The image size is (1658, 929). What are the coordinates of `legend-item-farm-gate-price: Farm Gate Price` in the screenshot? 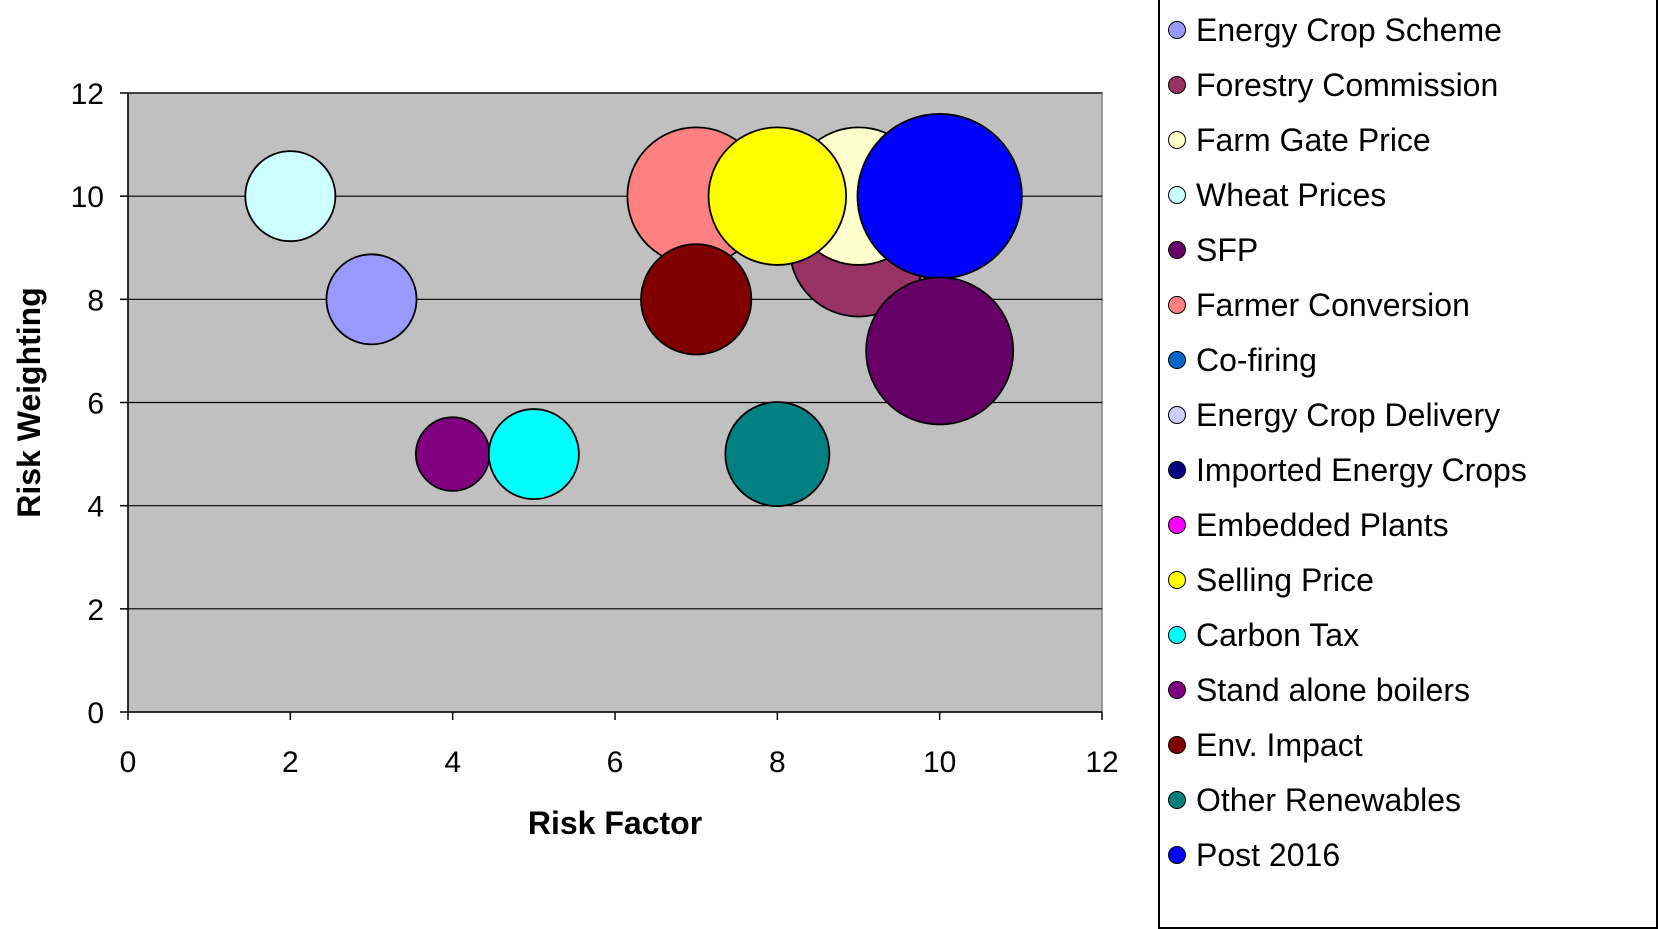 It's located at (1299, 140).